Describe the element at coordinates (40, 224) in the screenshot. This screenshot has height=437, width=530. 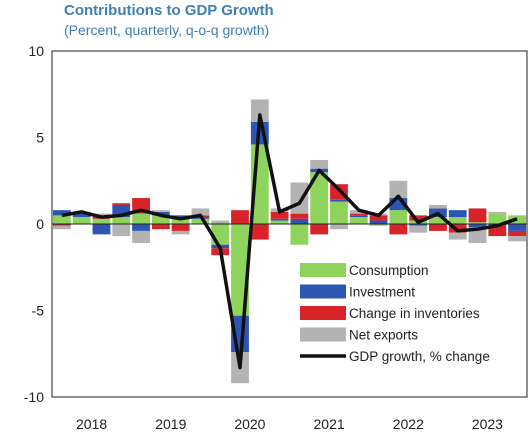
I see `y-tick-label: 0` at that location.